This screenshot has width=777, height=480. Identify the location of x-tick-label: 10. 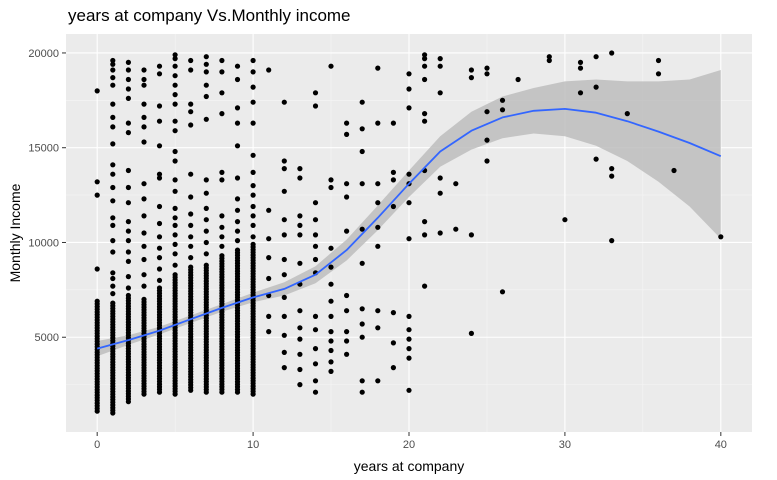
(253, 445).